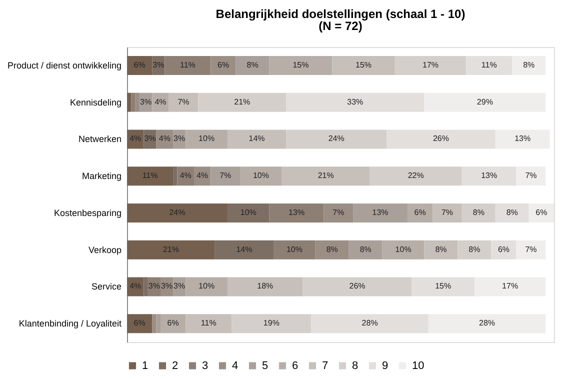 This screenshot has height=379, width=568. I want to click on chart-subtitle: (N = 72), so click(340, 26).